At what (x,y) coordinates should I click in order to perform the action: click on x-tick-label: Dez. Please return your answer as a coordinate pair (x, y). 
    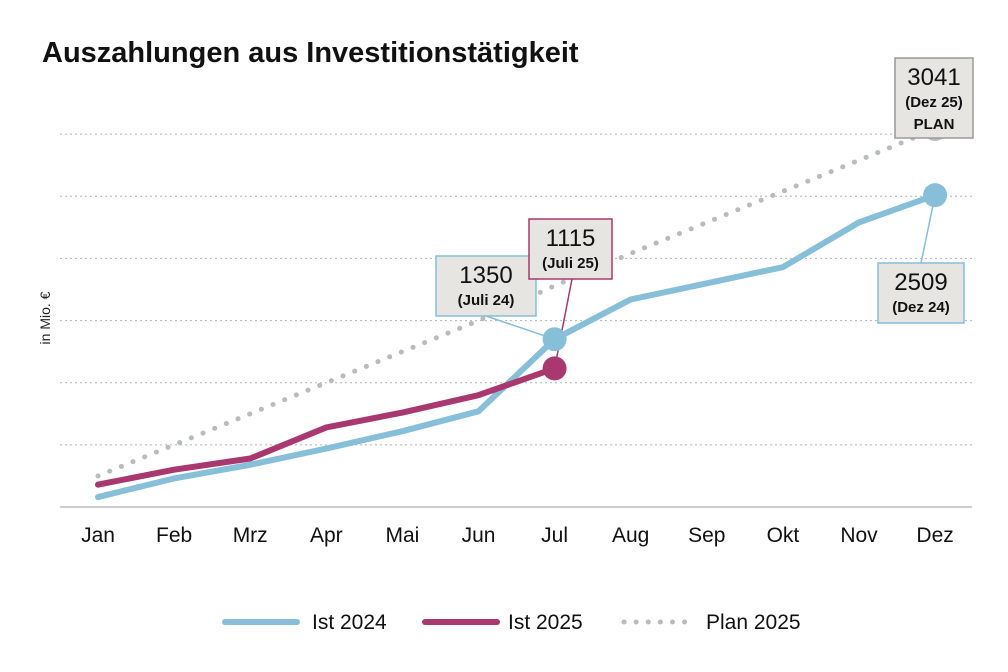
    Looking at the image, I should click on (934, 535).